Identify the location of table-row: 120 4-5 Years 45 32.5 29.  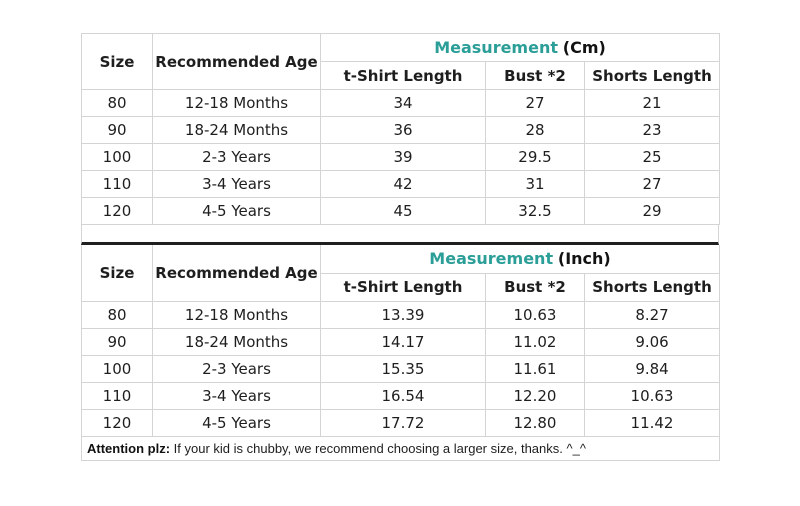
(401, 211).